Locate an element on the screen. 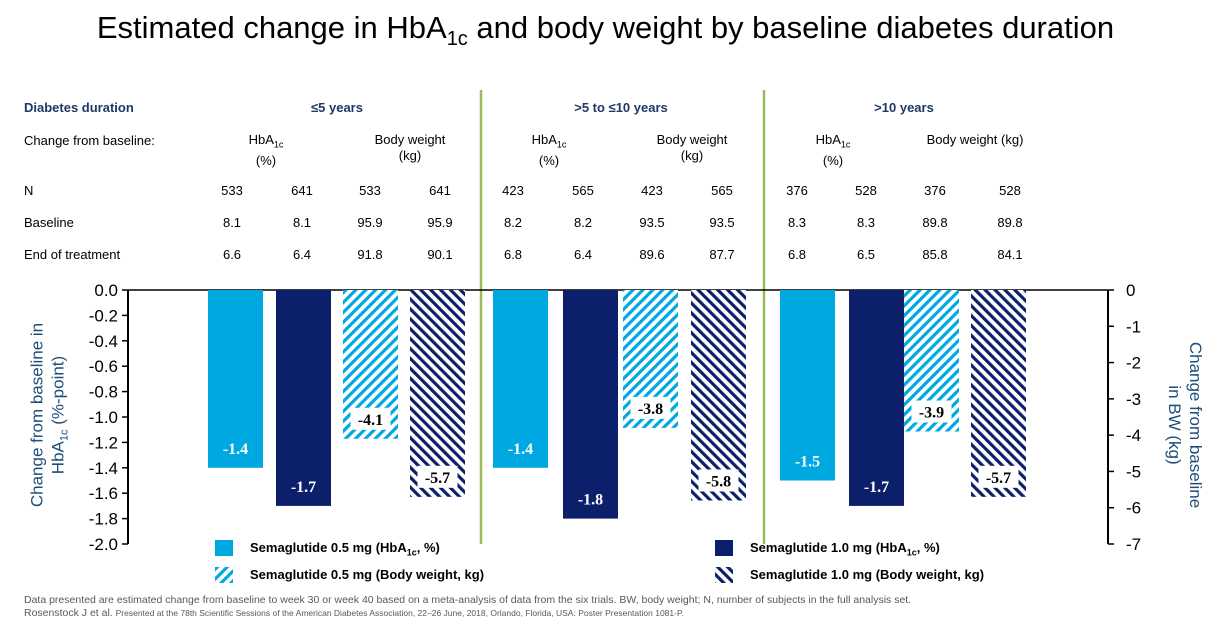 This screenshot has height=621, width=1211. data-label: -1.5 is located at coordinates (807, 462).